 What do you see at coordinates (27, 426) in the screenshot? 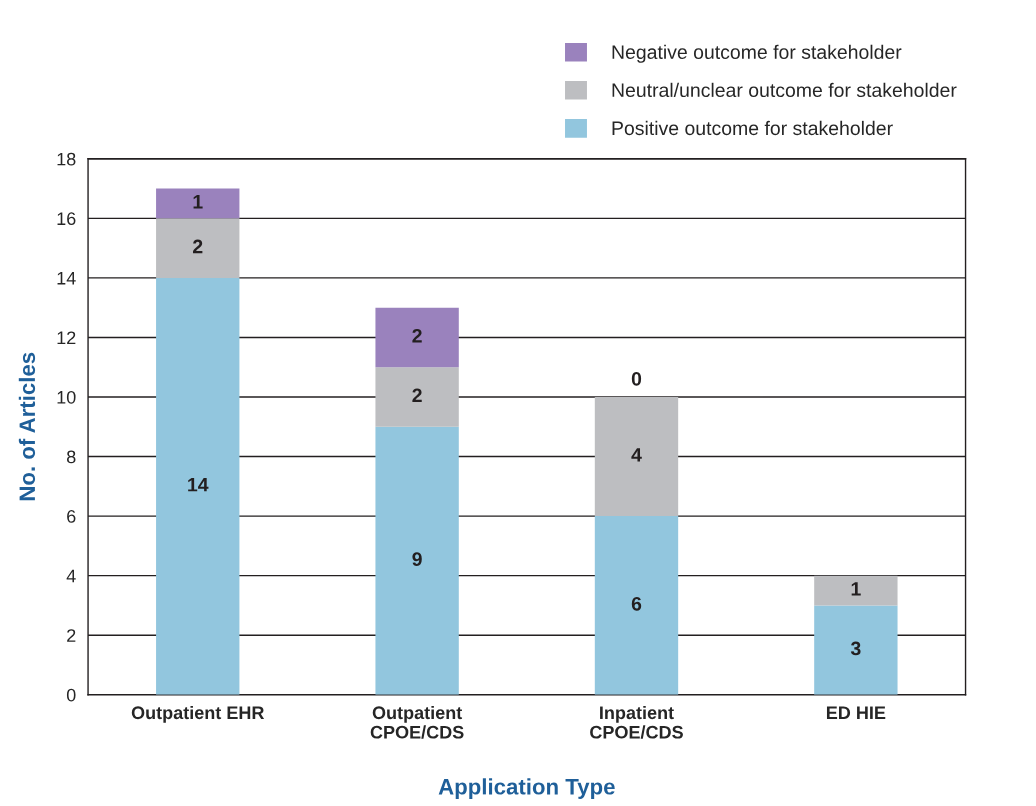
I see `y-axis-title: No. of Articles` at bounding box center [27, 426].